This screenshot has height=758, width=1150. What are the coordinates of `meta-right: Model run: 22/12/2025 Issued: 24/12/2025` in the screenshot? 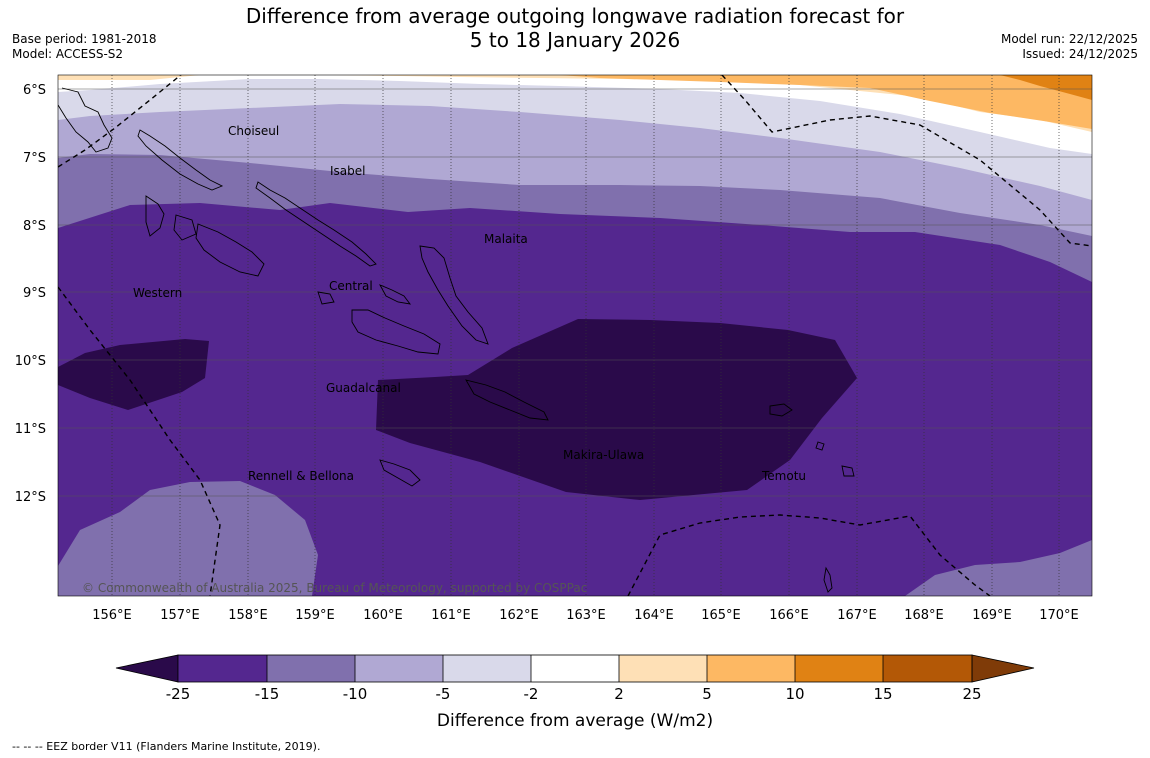 It's located at (1069, 47).